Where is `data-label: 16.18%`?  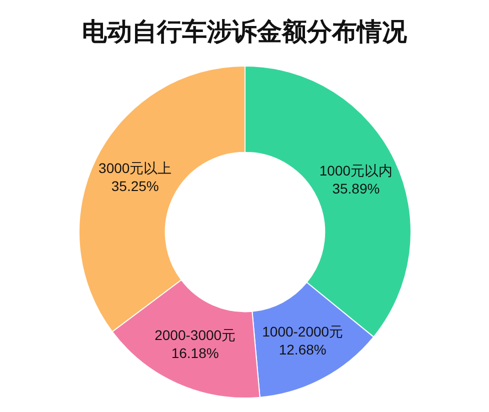
data-label: 16.18% is located at coordinates (195, 353).